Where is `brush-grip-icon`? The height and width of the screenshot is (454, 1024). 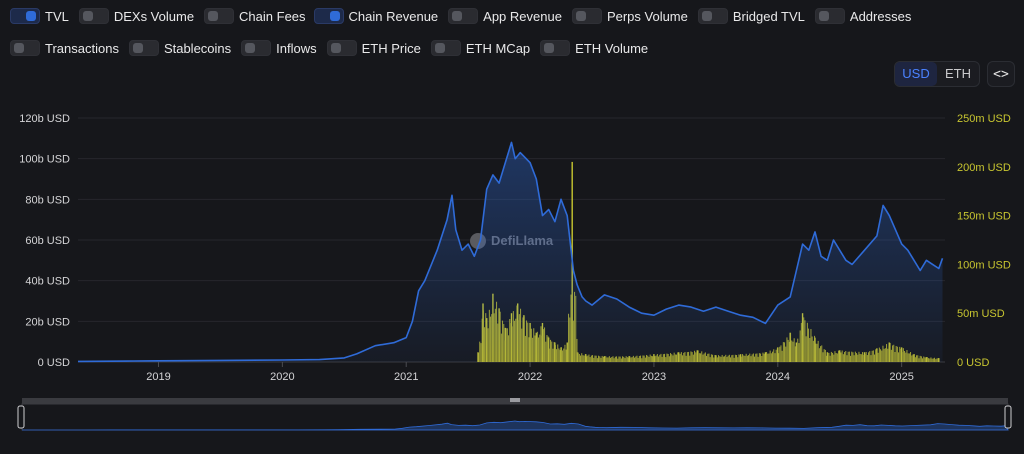 brush-grip-icon is located at coordinates (515, 400).